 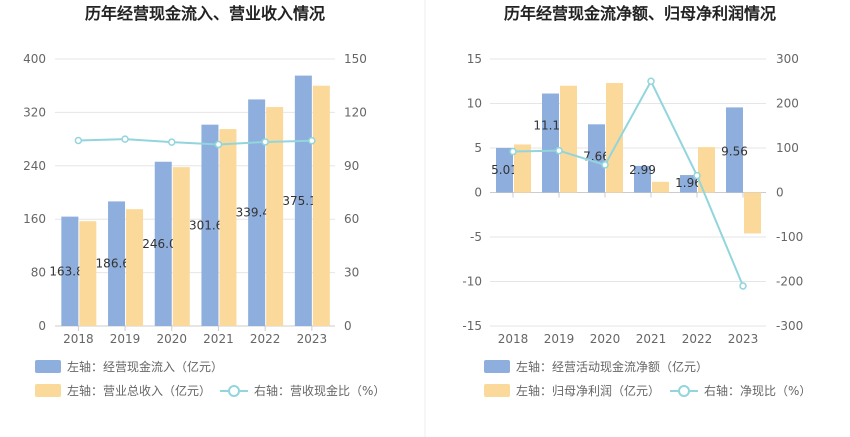 What do you see at coordinates (789, 237) in the screenshot?
I see `chart2-right-tick-label: -100` at bounding box center [789, 237].